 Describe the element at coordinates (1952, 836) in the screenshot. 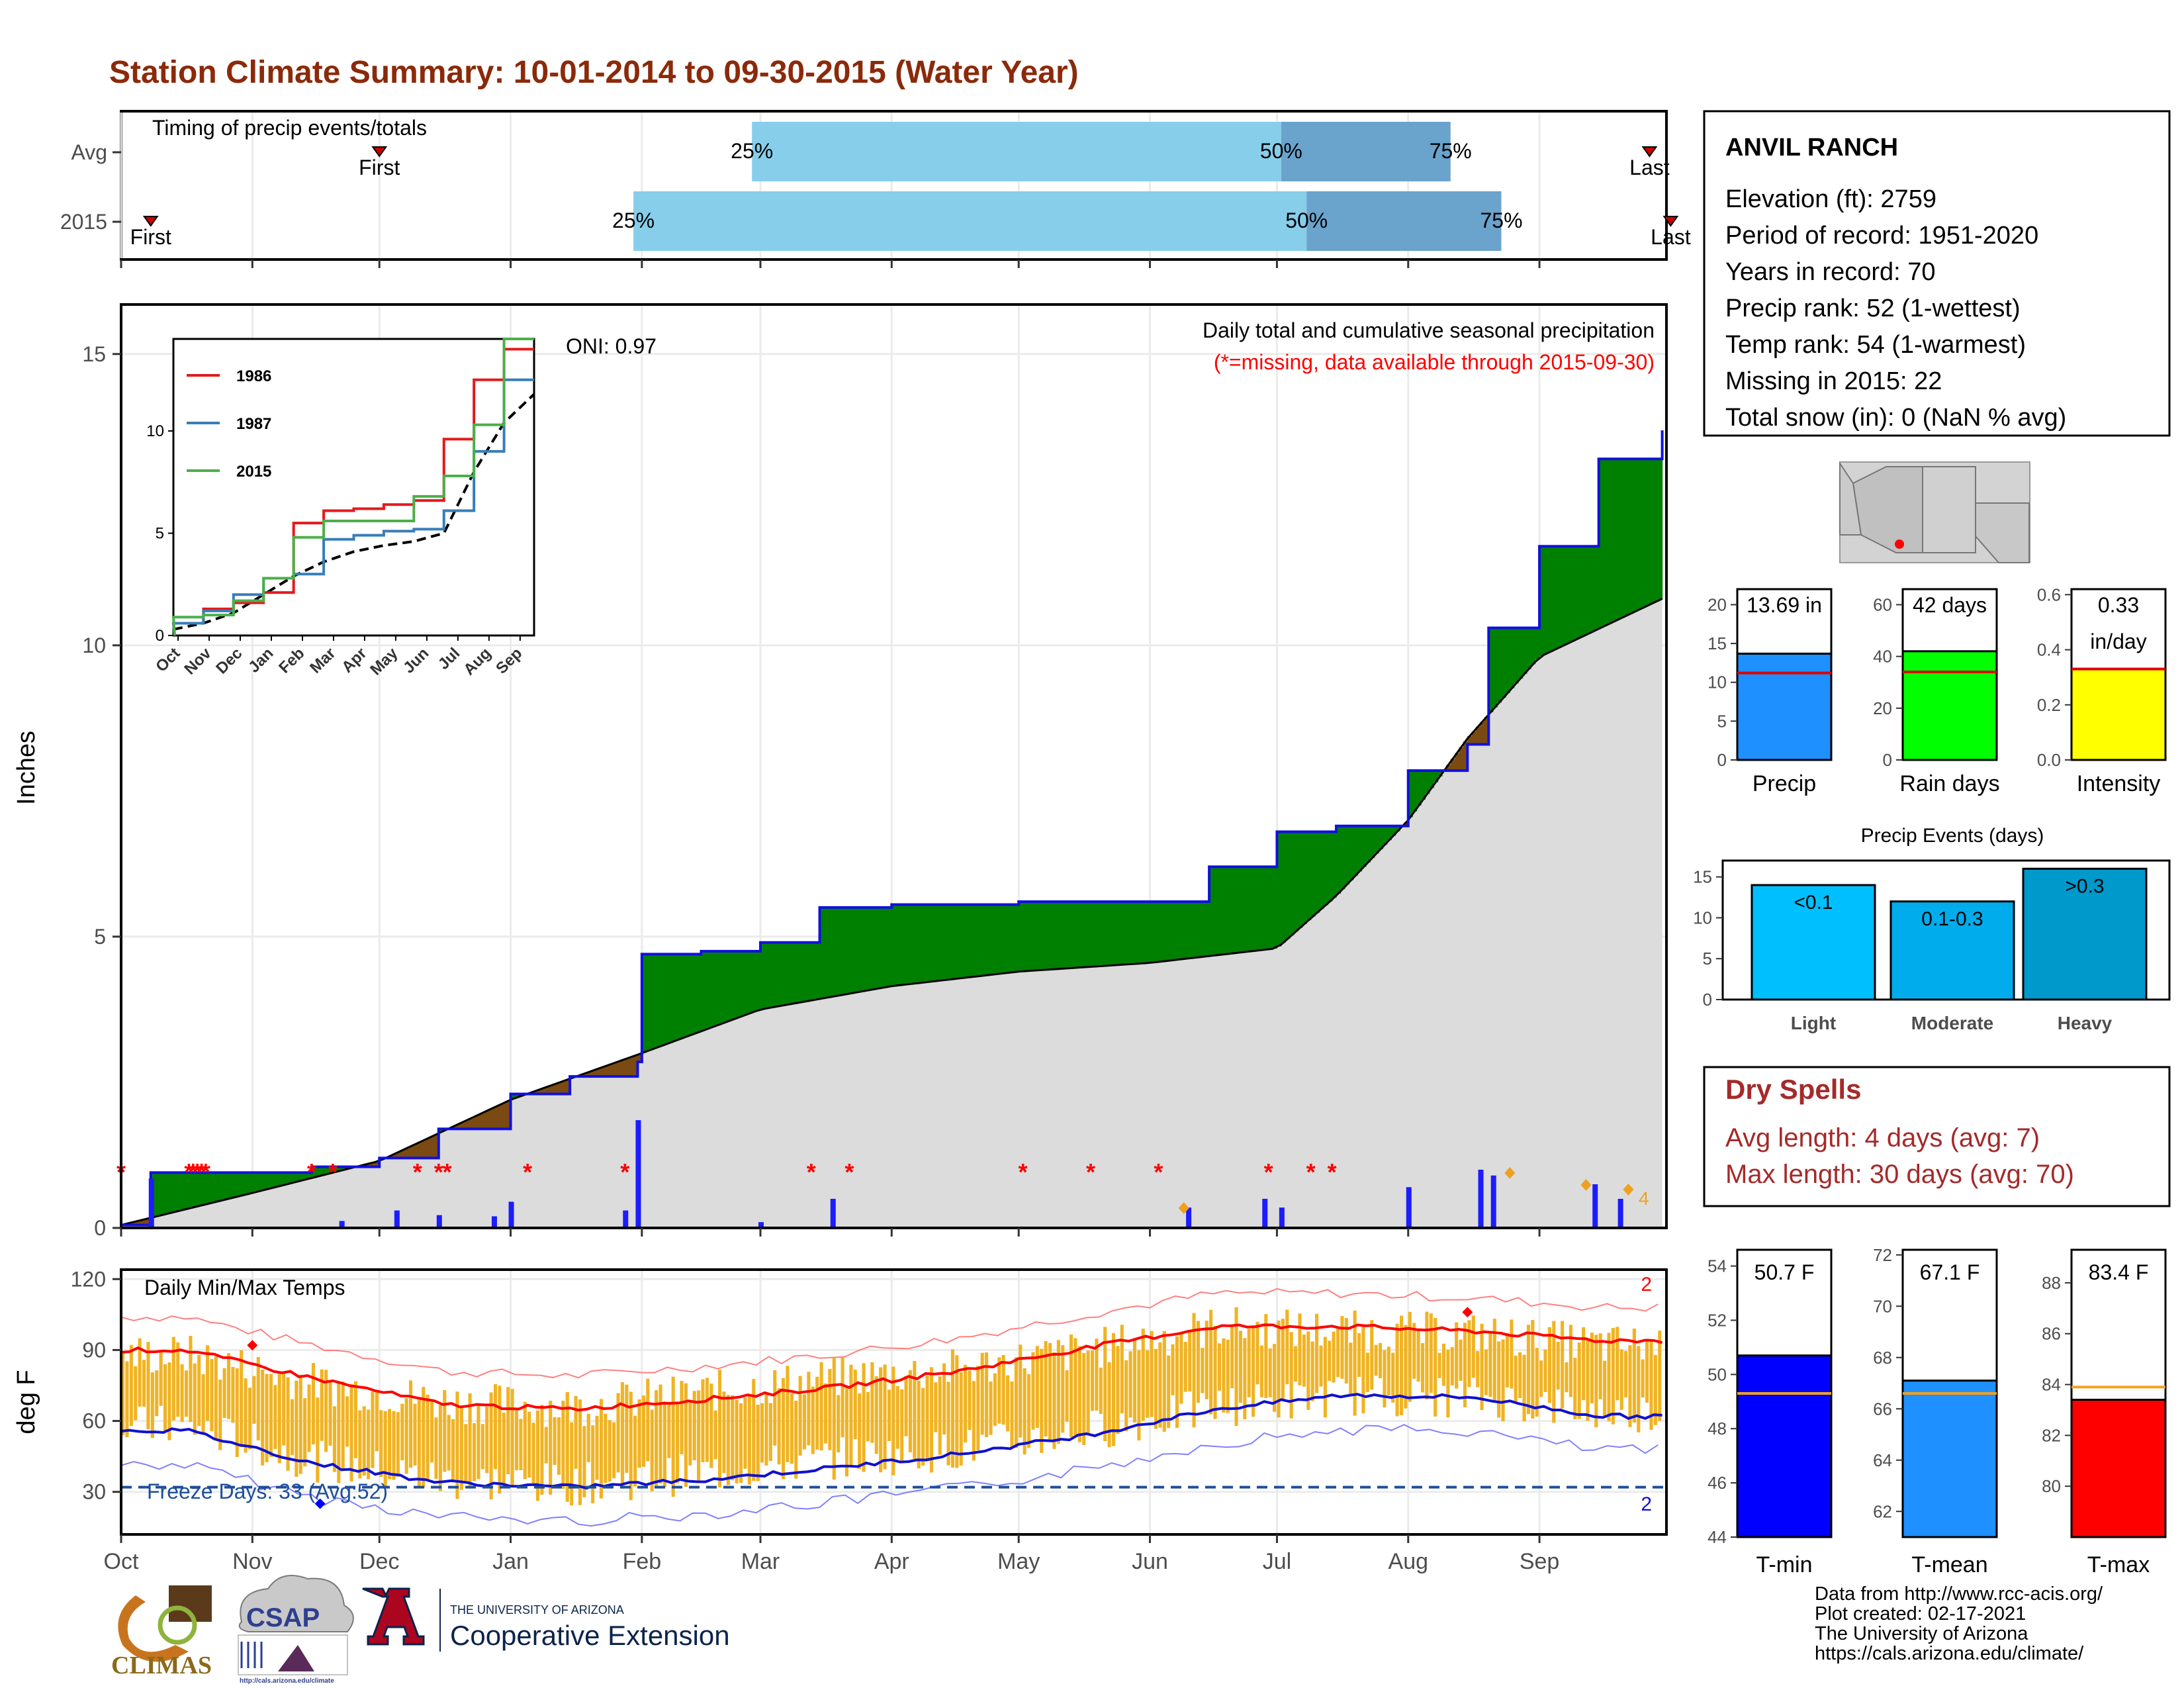

I see `events-title: Precip Events (days)` at that location.